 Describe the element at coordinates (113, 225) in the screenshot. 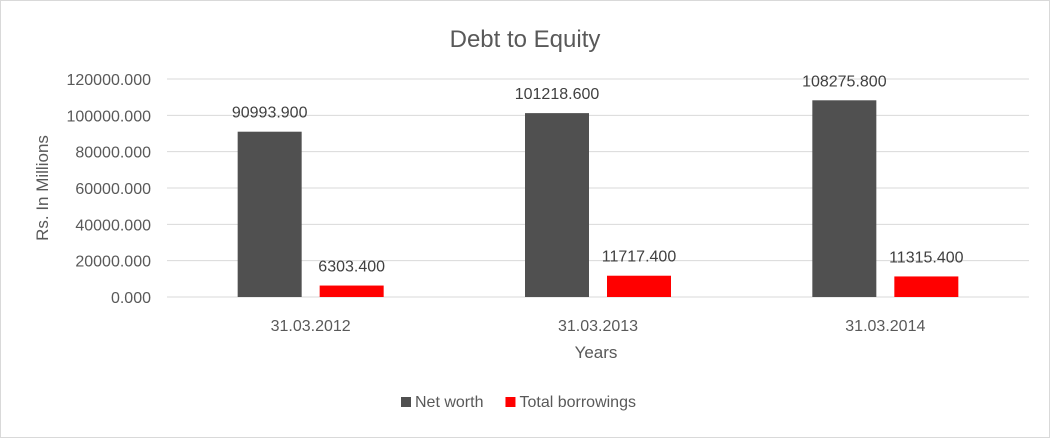

I see `y-tick-label: 40000.000` at that location.